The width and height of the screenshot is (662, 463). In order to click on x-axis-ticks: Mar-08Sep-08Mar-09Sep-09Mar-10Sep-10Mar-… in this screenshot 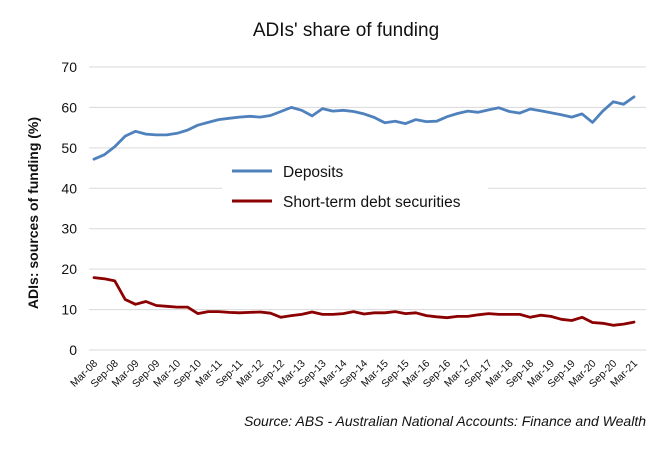, I will do `click(354, 374)`.